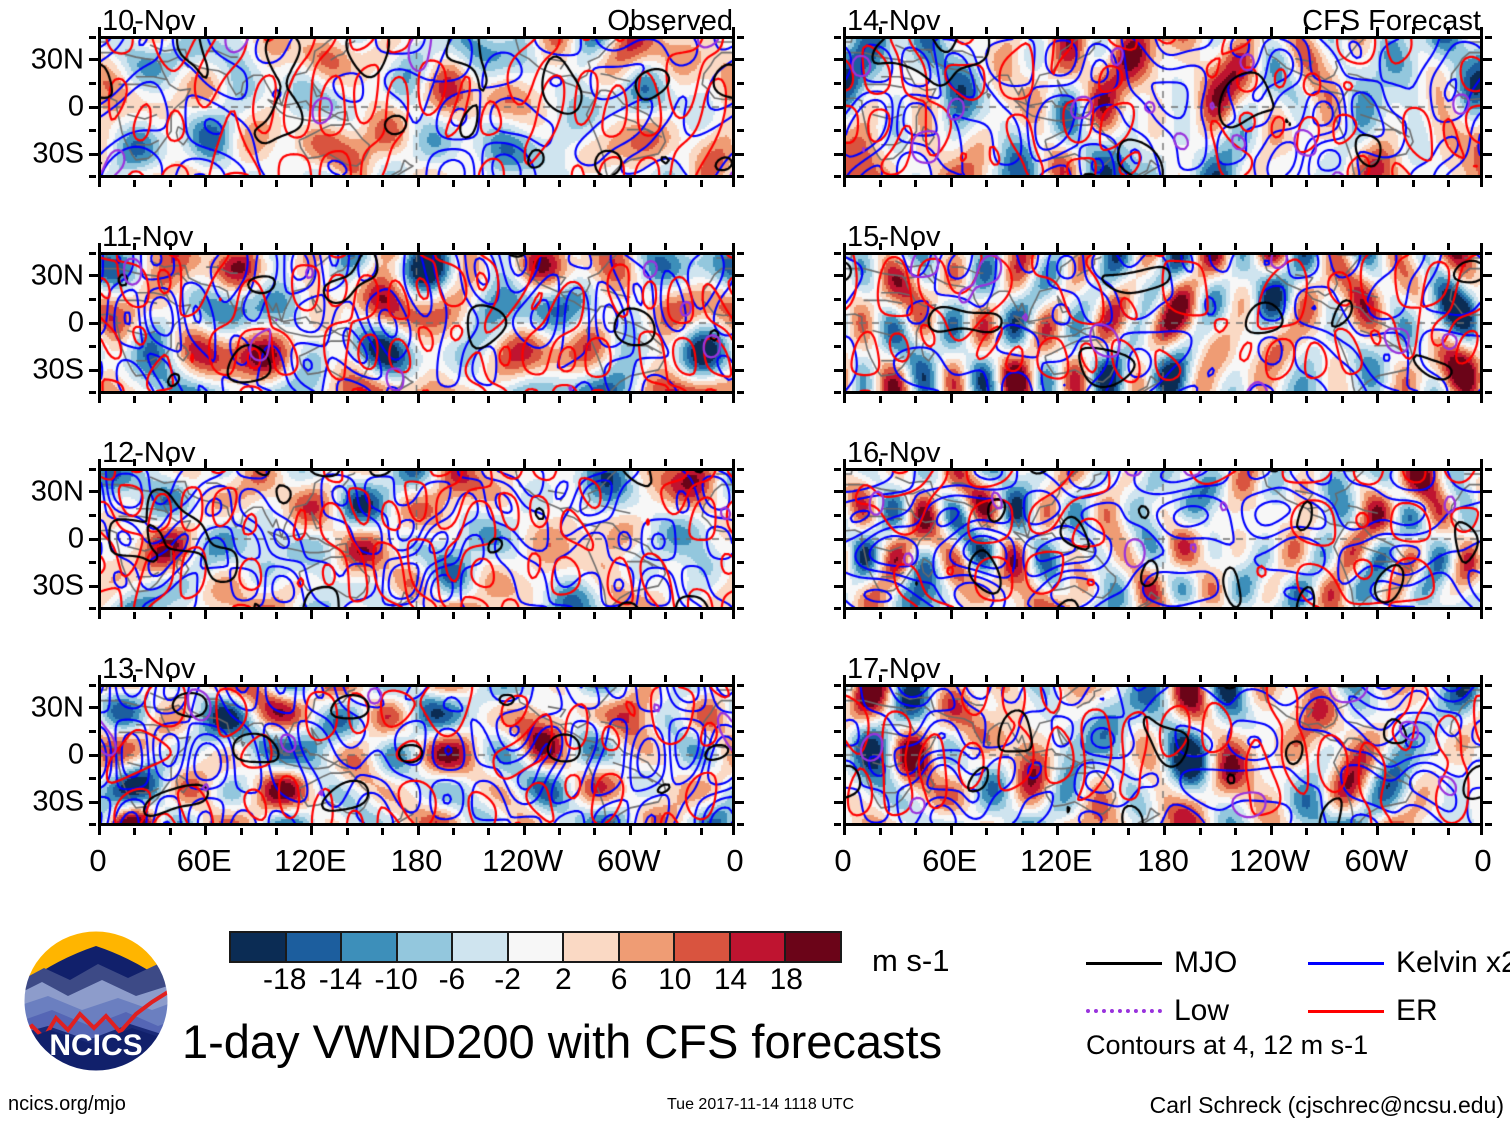 This screenshot has width=1510, height=1121. Describe the element at coordinates (387, 744) in the screenshot. I see `map-panel-13-nov: 13-Nov 30N 0 30S` at that location.